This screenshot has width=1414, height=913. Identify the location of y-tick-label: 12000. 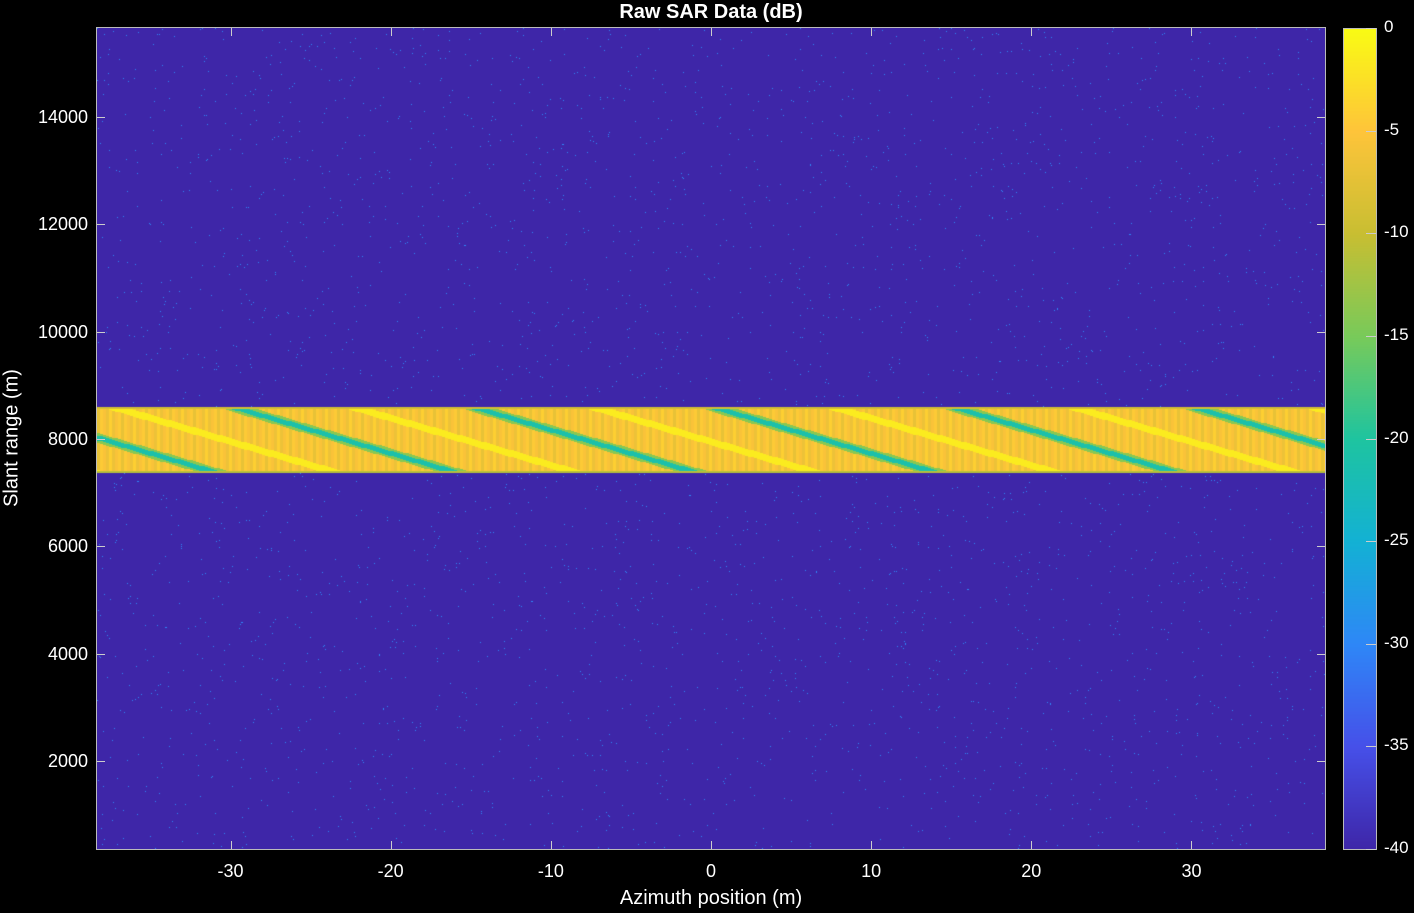
(62, 224).